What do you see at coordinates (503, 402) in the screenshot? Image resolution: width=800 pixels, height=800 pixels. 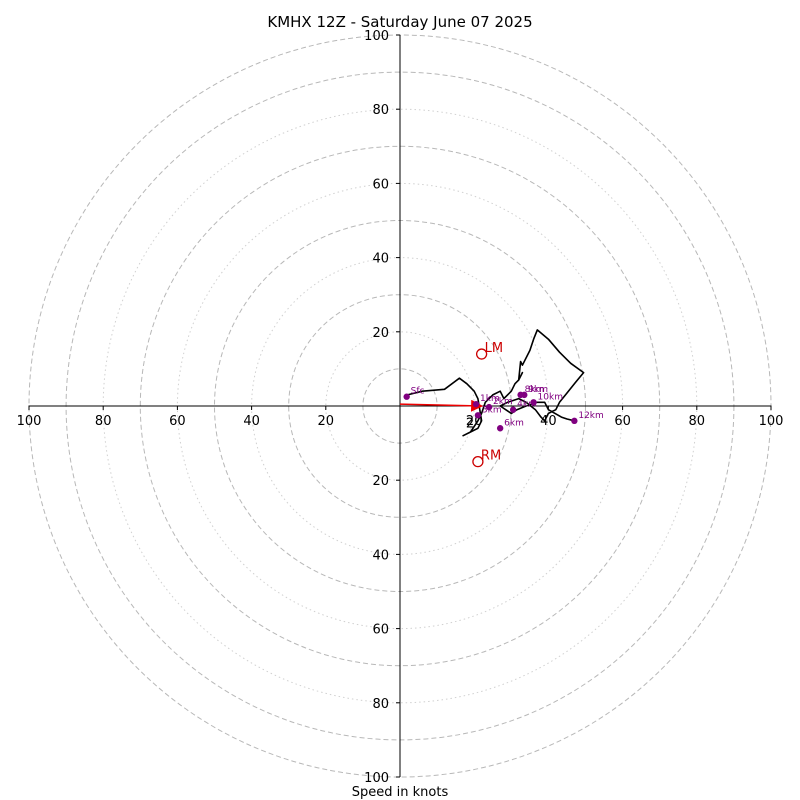 I see `height-point-label: 2km` at bounding box center [503, 402].